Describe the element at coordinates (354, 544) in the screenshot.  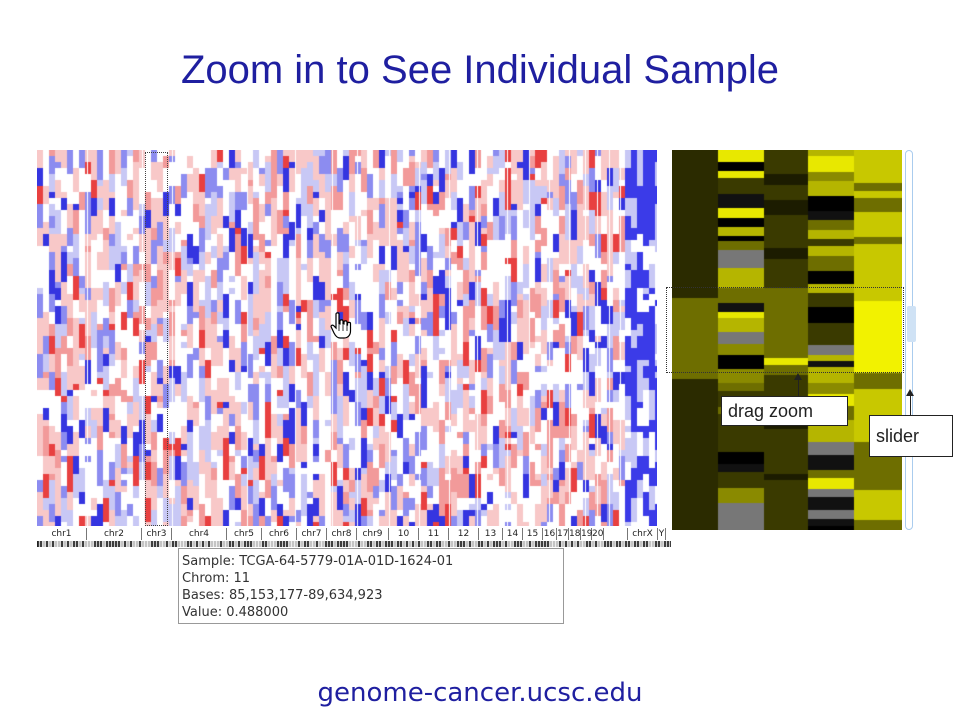
I see `chromosome-ideogram` at that location.